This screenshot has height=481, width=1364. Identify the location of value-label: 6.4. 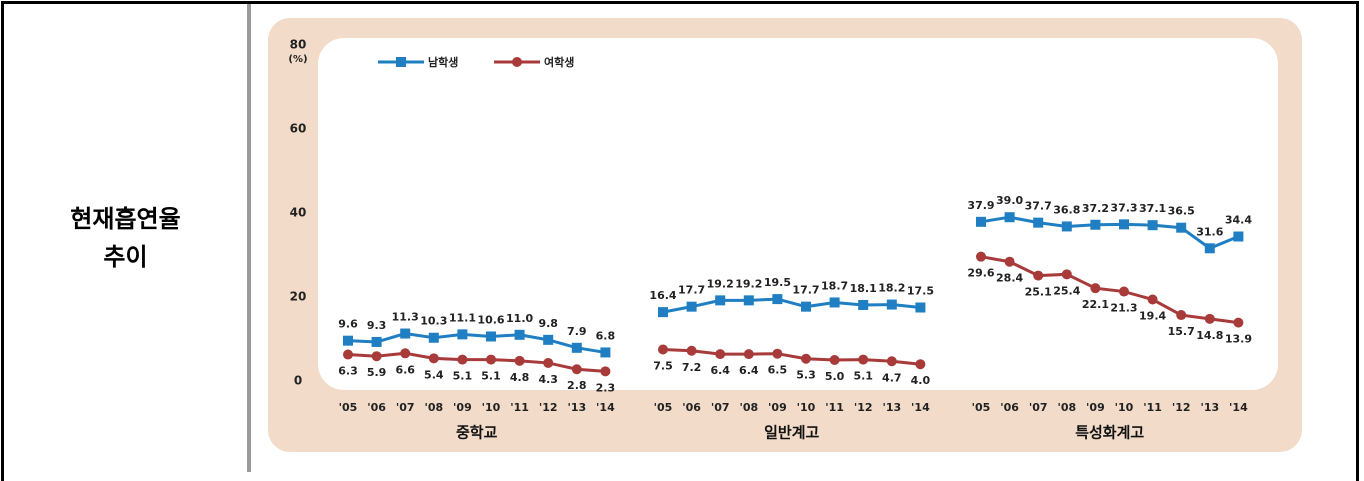
(720, 370).